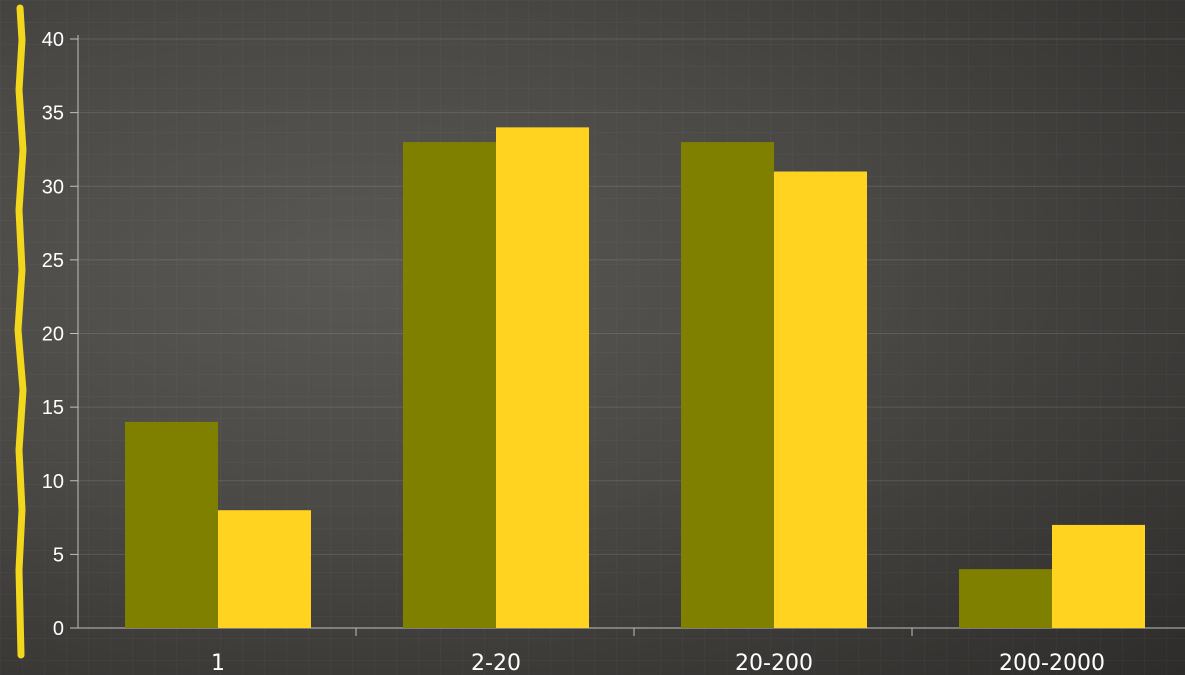 This screenshot has height=675, width=1185. I want to click on x-tick-labels: 1 2-20 20-200 200-2000, so click(658, 663).